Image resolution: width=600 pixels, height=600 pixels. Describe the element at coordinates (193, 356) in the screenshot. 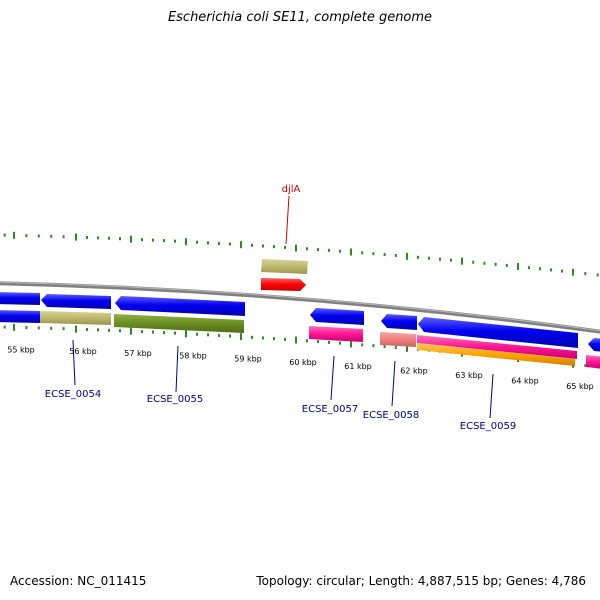

I see `kbp-label: 58 kbp` at that location.